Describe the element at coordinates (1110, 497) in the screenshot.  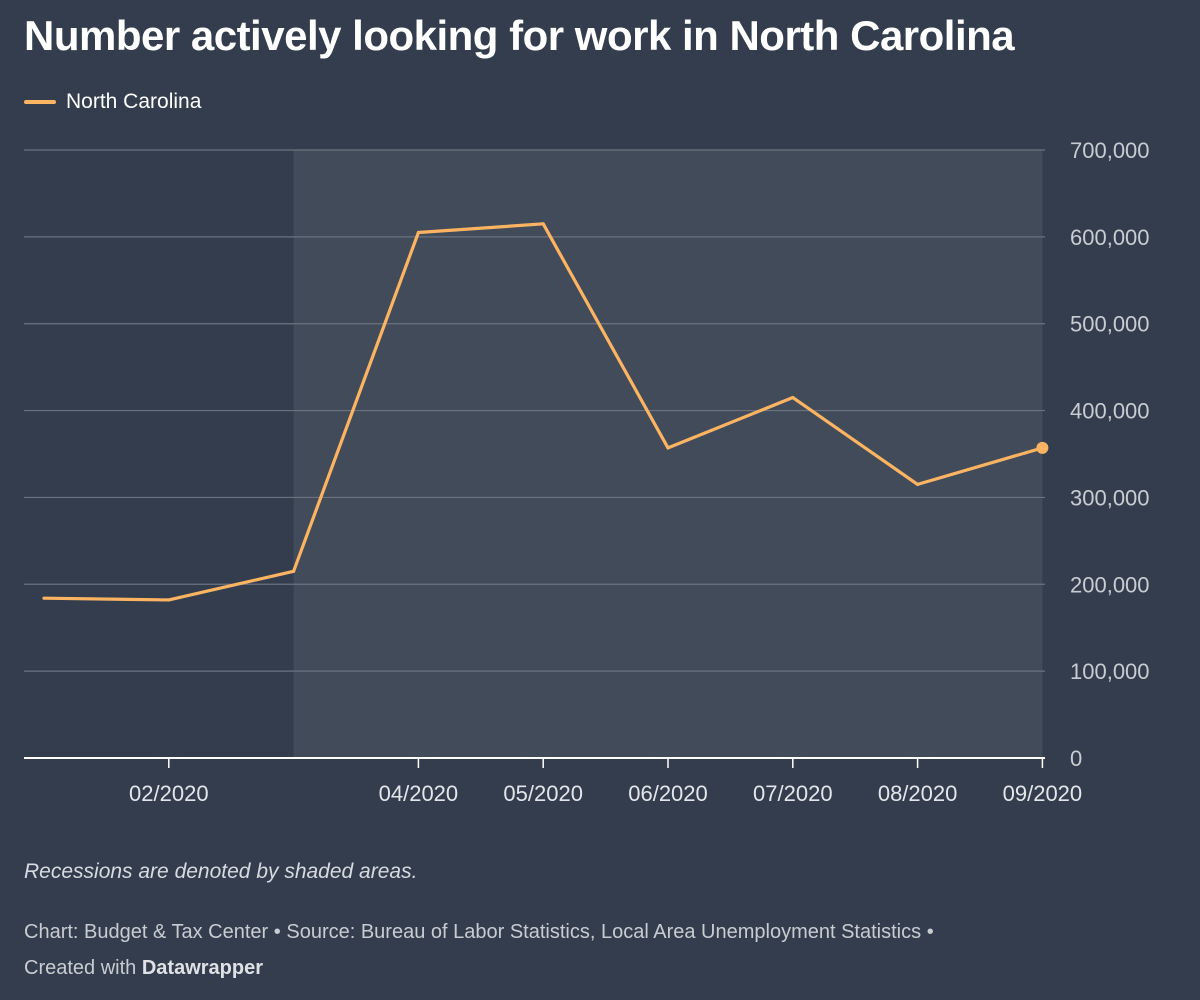
I see `y-tick-label: 300,000` at that location.